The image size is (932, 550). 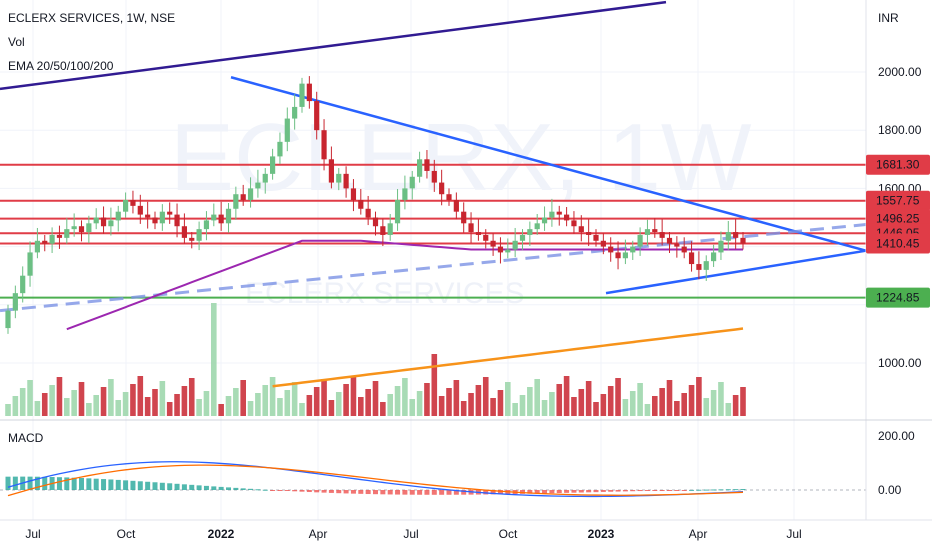 What do you see at coordinates (413, 534) in the screenshot?
I see `time-axis-labels: Jul Oct 2022 Apr Jul Oct 2023 Apr Jul` at bounding box center [413, 534].